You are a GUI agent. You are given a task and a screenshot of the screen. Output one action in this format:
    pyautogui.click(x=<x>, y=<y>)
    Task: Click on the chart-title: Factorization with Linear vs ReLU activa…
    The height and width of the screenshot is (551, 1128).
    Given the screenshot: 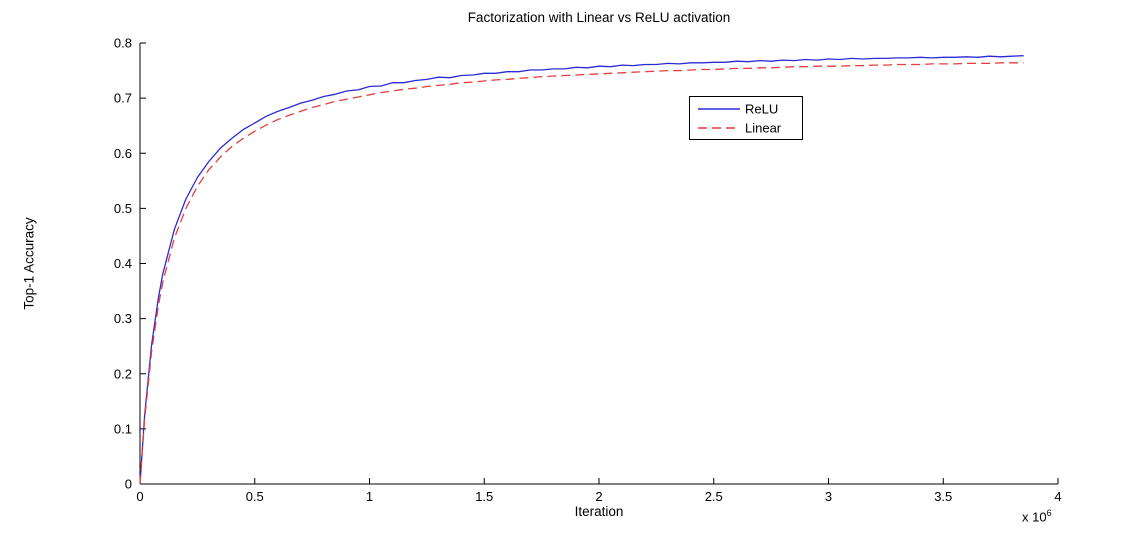 What is the action you would take?
    pyautogui.click(x=599, y=17)
    